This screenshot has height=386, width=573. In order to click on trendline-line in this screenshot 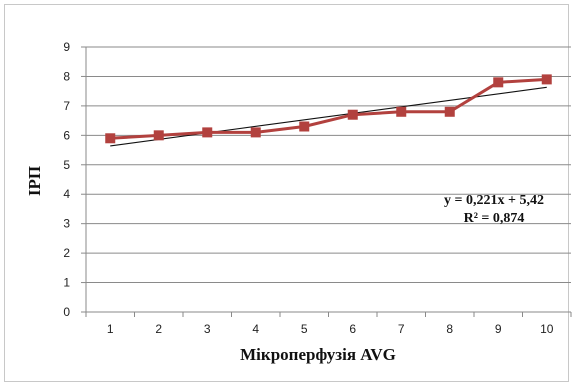, I will do `click(328, 116)`.